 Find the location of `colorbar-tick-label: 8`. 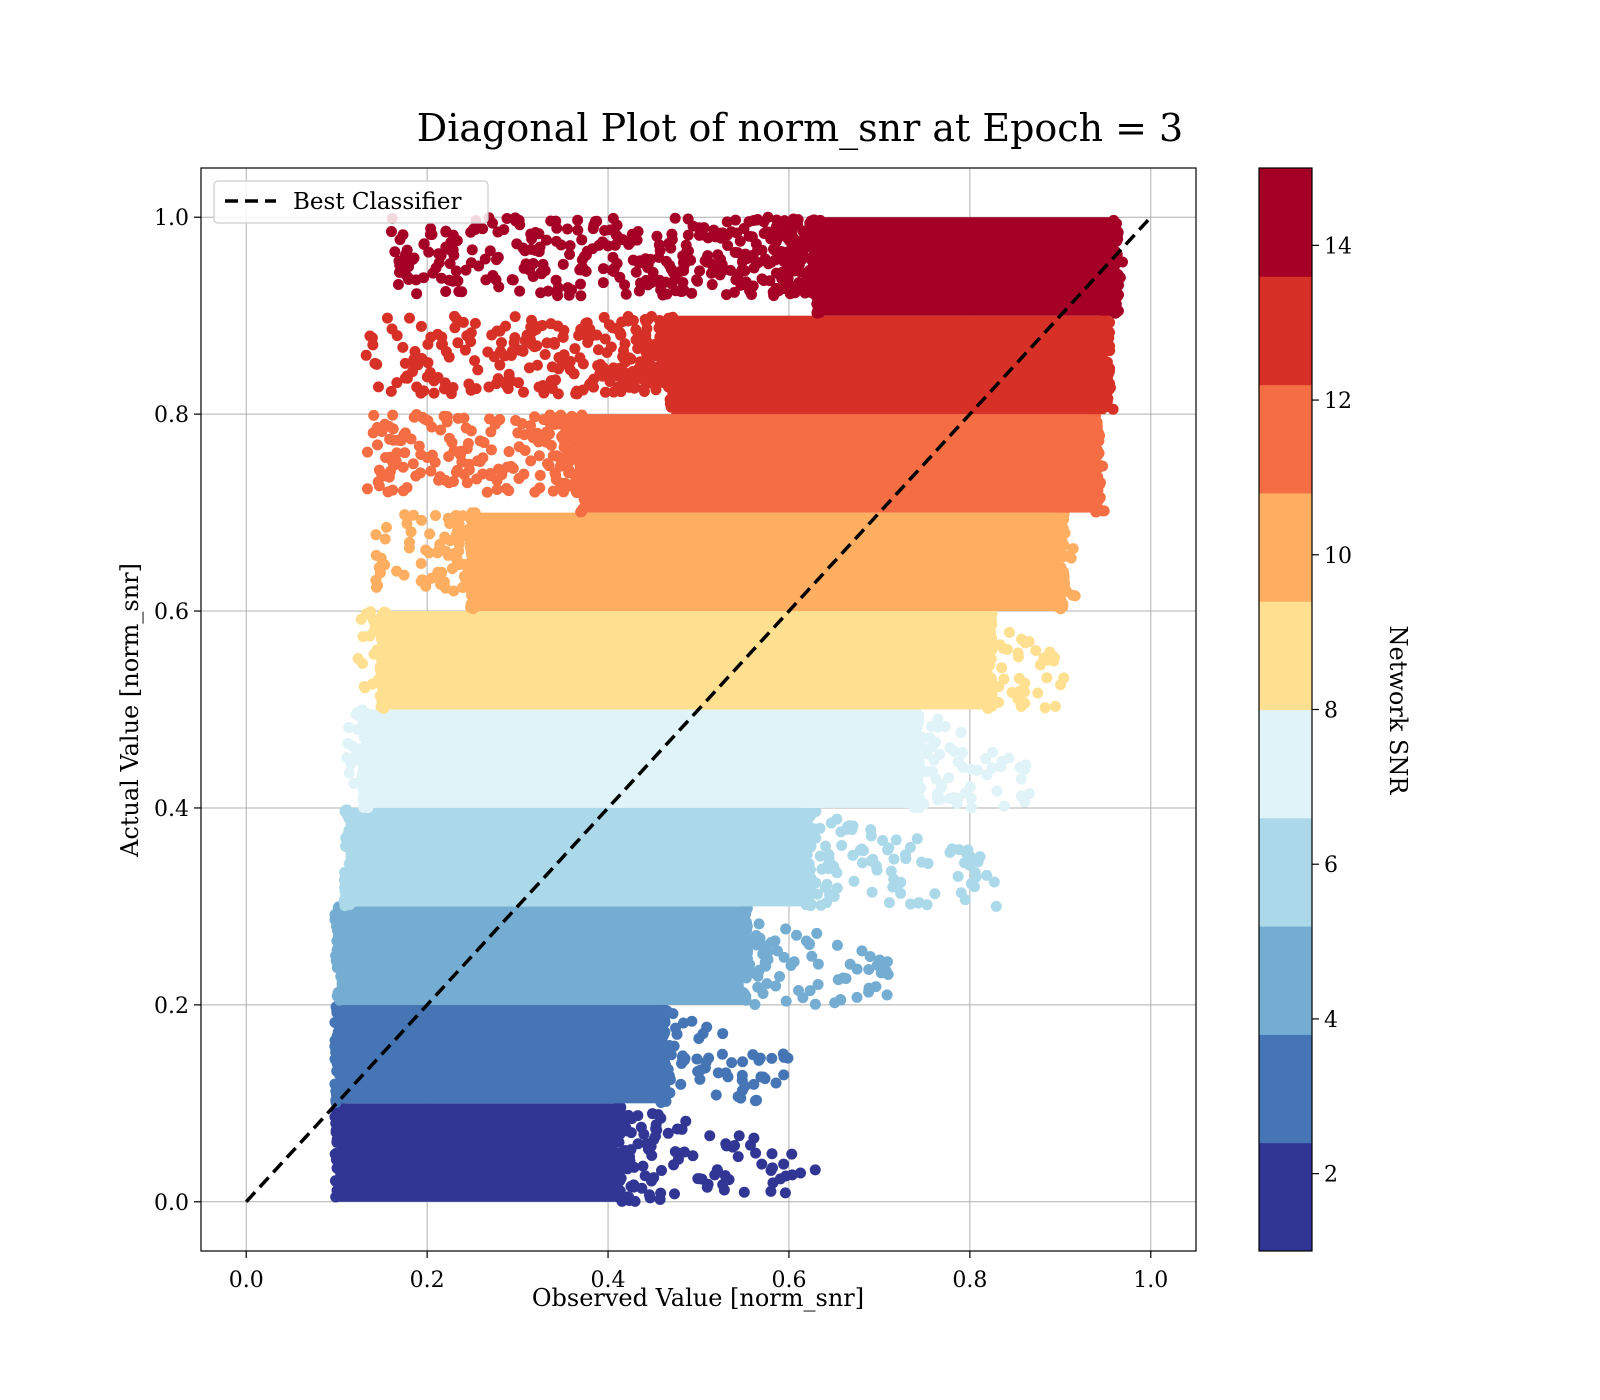

colorbar-tick-label: 8 is located at coordinates (1331, 711).